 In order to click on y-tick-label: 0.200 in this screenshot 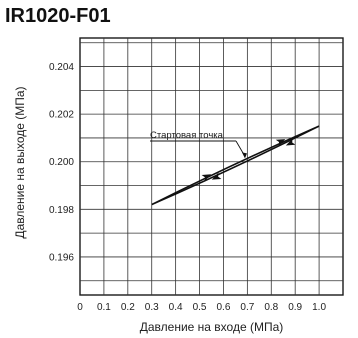, I will do `click(61, 162)`.